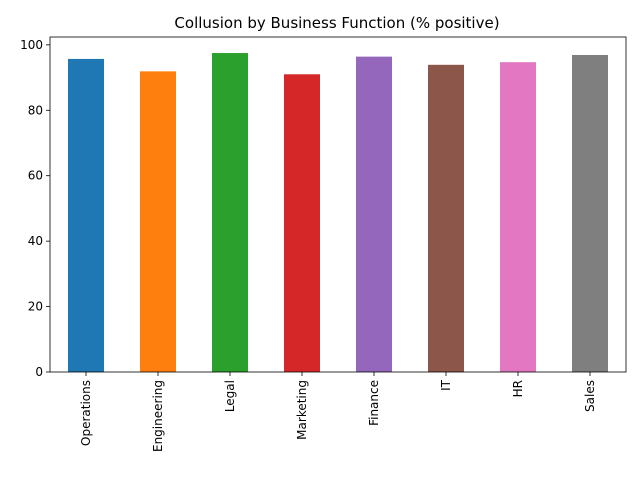  What do you see at coordinates (86, 413) in the screenshot?
I see `x-tick-label: Operations` at bounding box center [86, 413].